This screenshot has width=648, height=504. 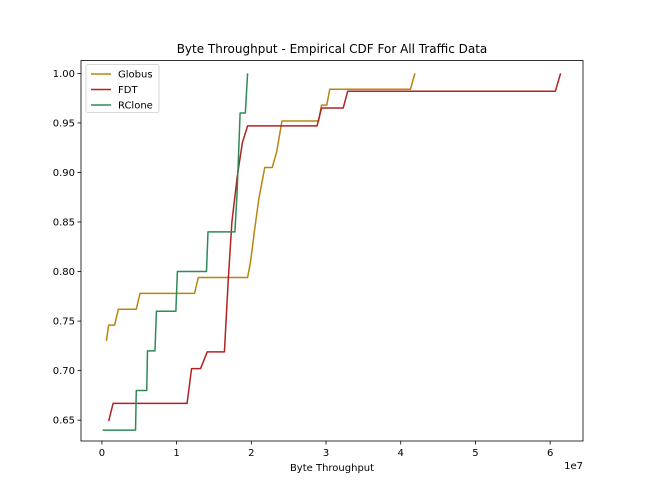 What do you see at coordinates (176, 453) in the screenshot?
I see `x-tick-label: 1` at bounding box center [176, 453].